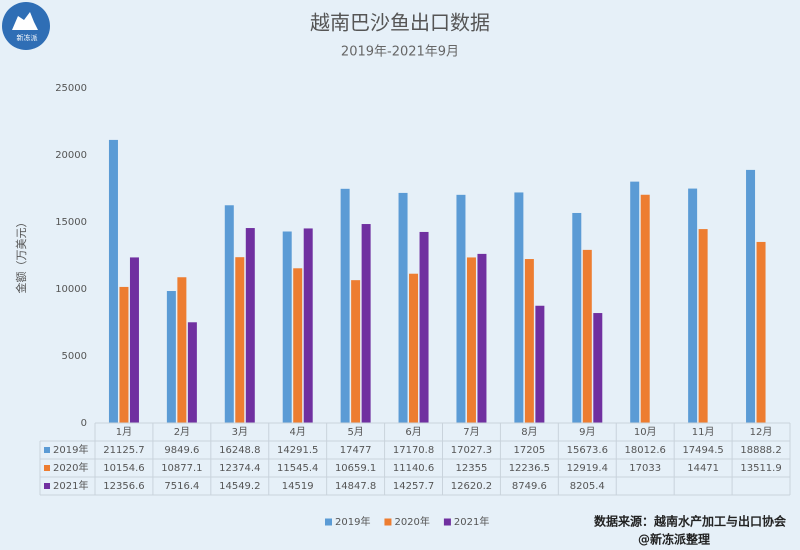  Describe the element at coordinates (529, 486) in the screenshot. I see `table-cell: 8749.6` at that location.